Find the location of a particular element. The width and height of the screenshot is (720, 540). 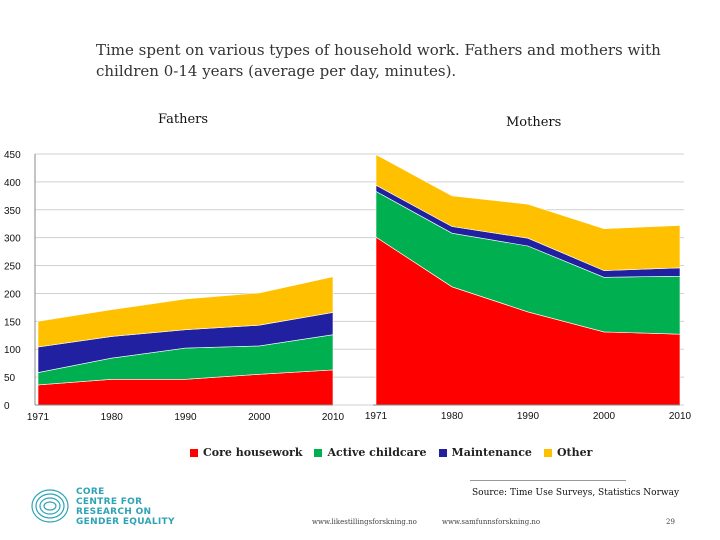

core-logo-icon is located at coordinates (50, 506).